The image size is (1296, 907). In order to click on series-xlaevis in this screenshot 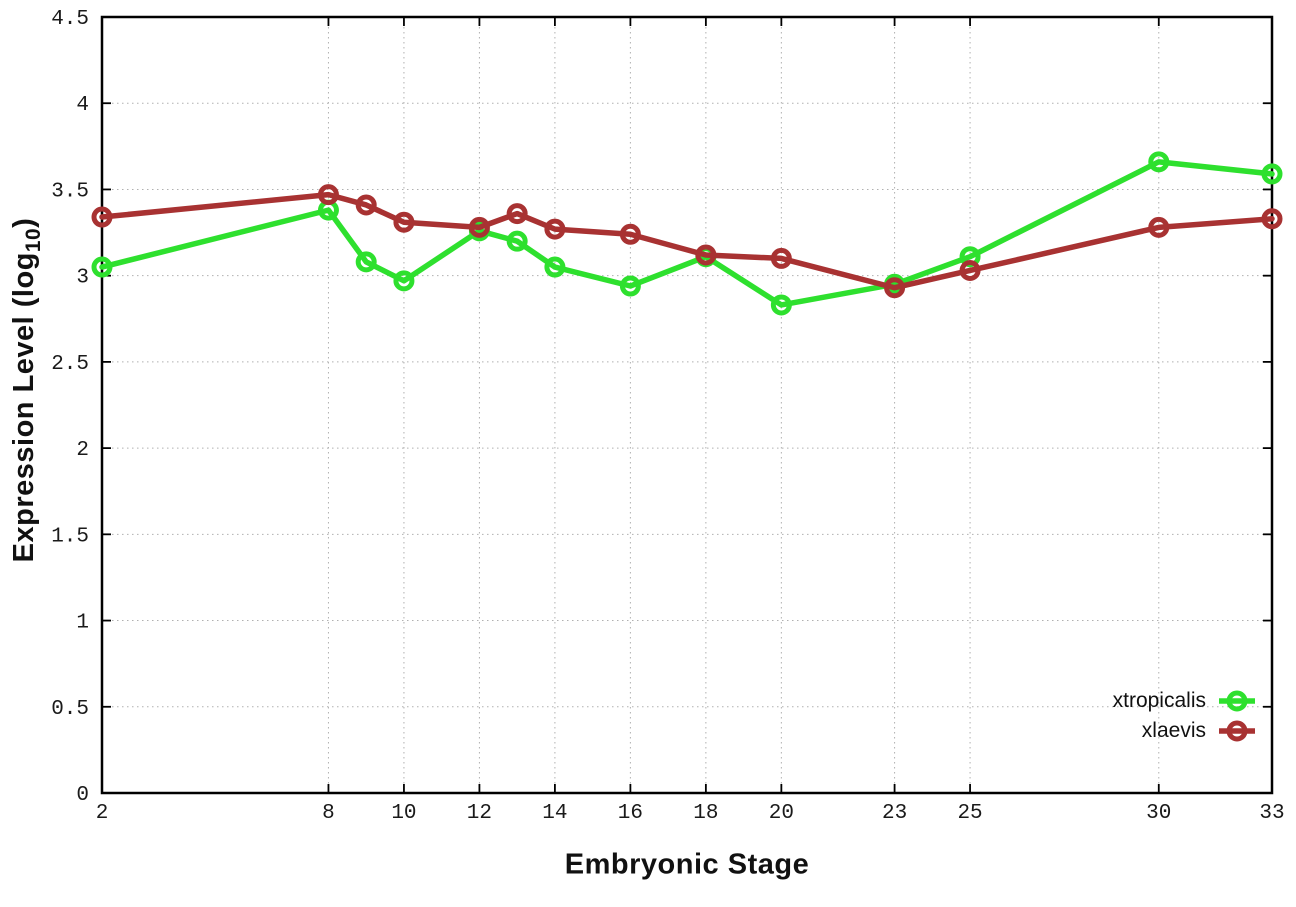, I will do `click(687, 241)`.